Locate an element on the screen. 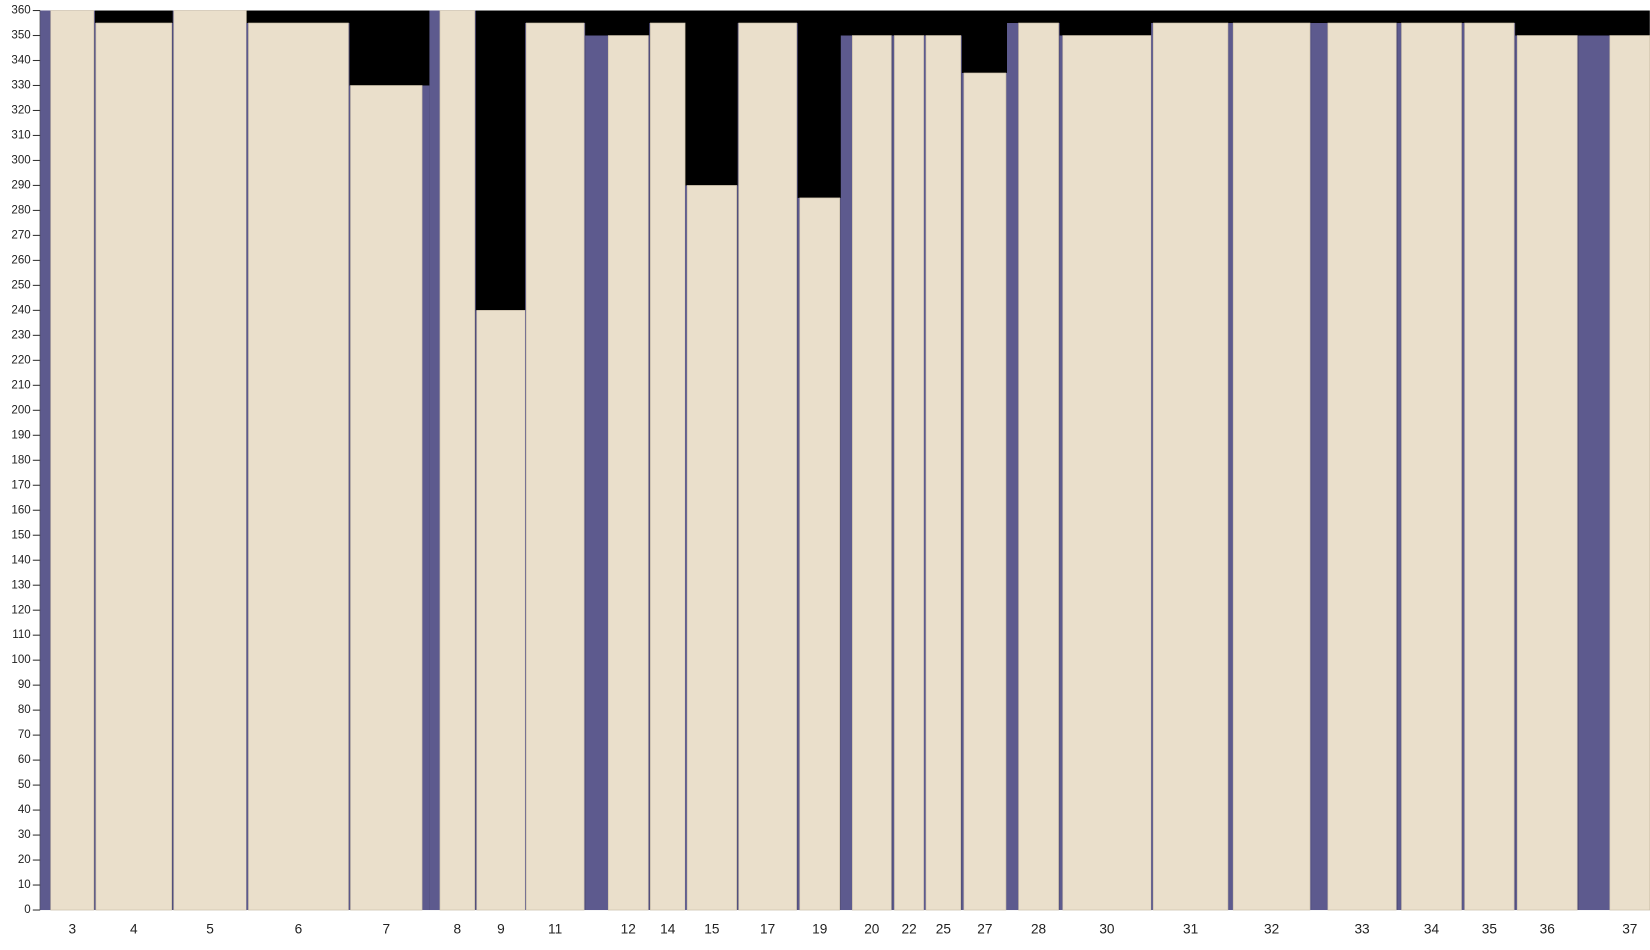 The width and height of the screenshot is (1650, 950). y-tick-label: 290 is located at coordinates (20, 185).